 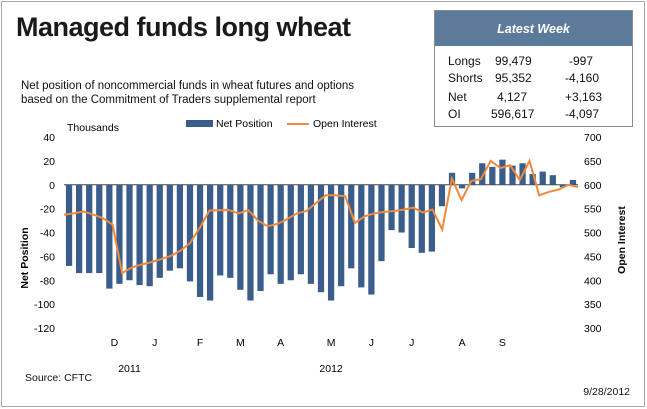 I want to click on x-month-label: D, so click(x=115, y=343).